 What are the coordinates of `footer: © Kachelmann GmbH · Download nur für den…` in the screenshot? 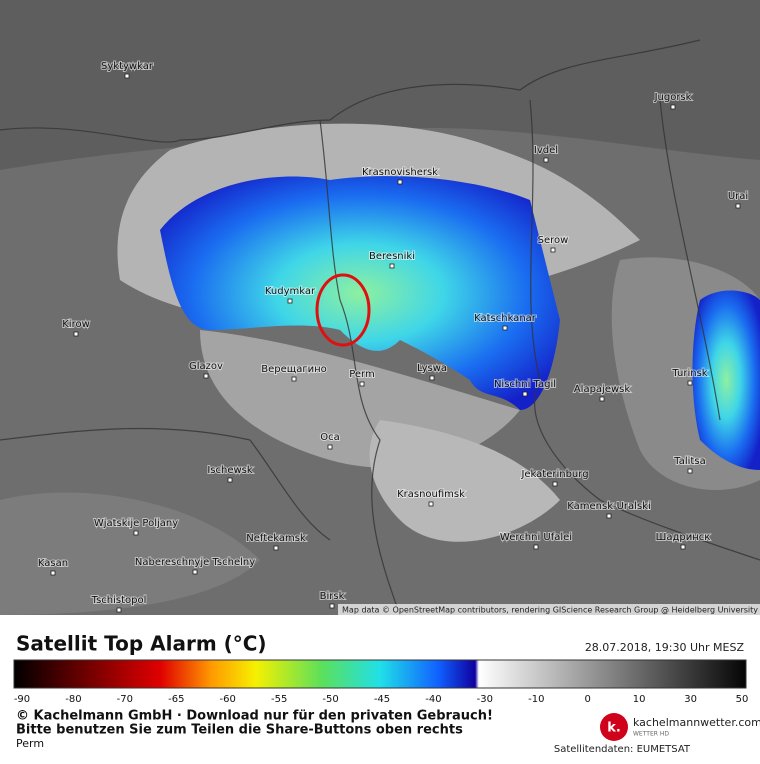 It's located at (388, 732).